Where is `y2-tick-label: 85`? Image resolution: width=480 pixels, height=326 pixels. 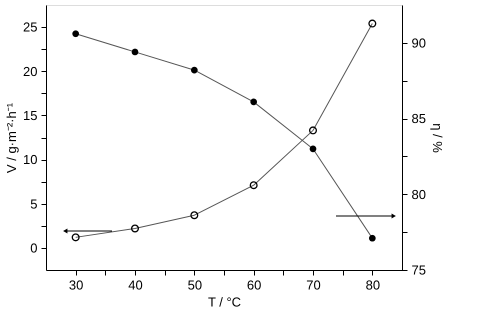 y2-tick-label: 85 is located at coordinates (419, 118).